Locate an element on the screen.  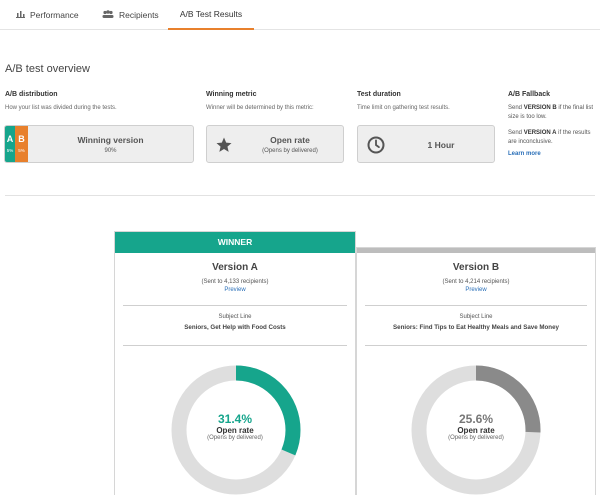
winning-metric-sub: (Opens by delivered) is located at coordinates (290, 151).